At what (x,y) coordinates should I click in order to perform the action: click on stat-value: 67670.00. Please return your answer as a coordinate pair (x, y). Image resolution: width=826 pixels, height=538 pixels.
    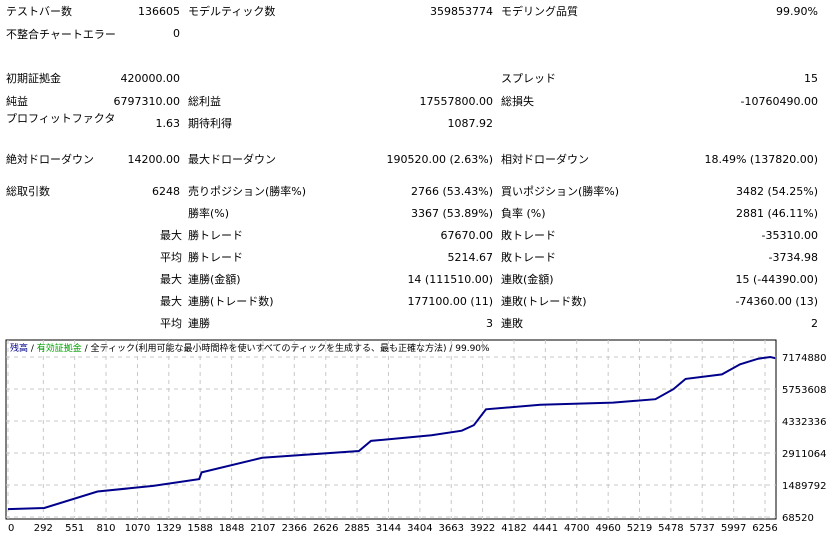
    Looking at the image, I should click on (467, 235).